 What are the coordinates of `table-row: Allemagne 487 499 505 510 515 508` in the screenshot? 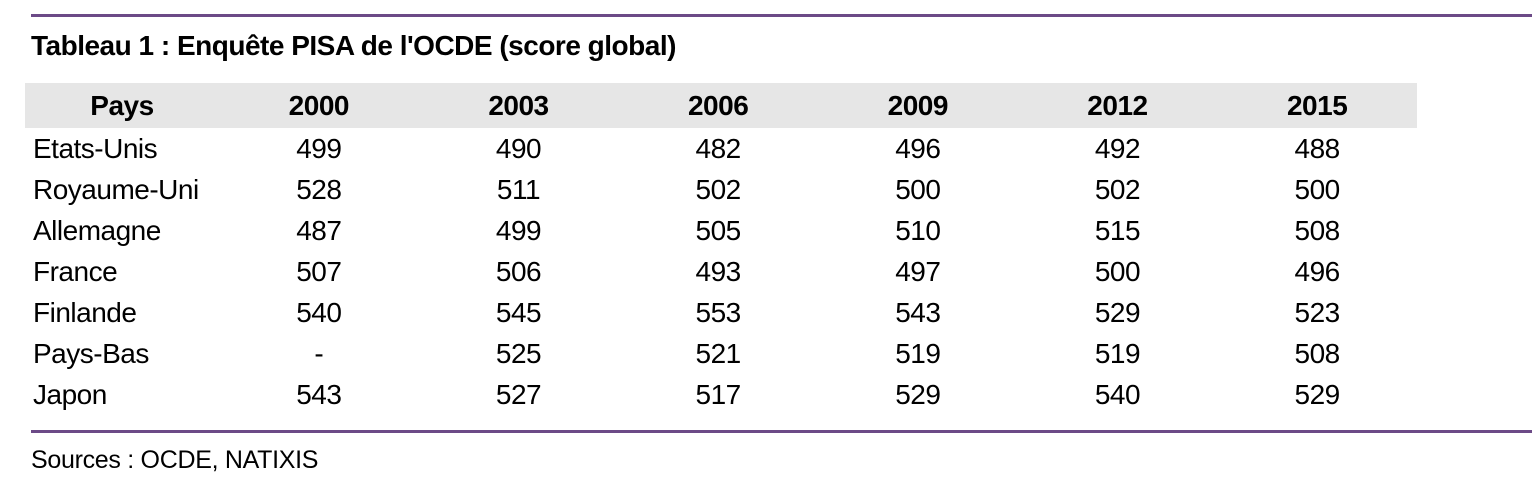 It's located at (721, 230).